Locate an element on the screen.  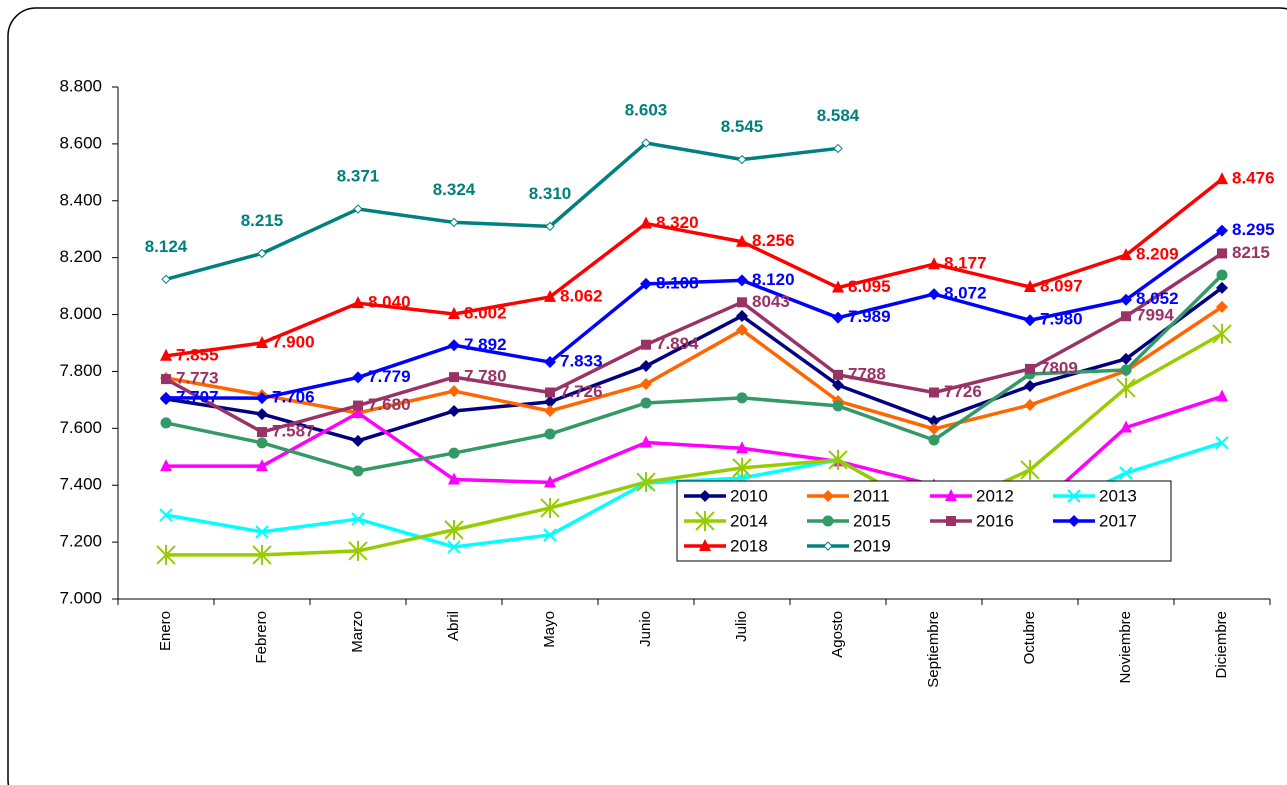
data-label: 7.780 is located at coordinates (485, 376).